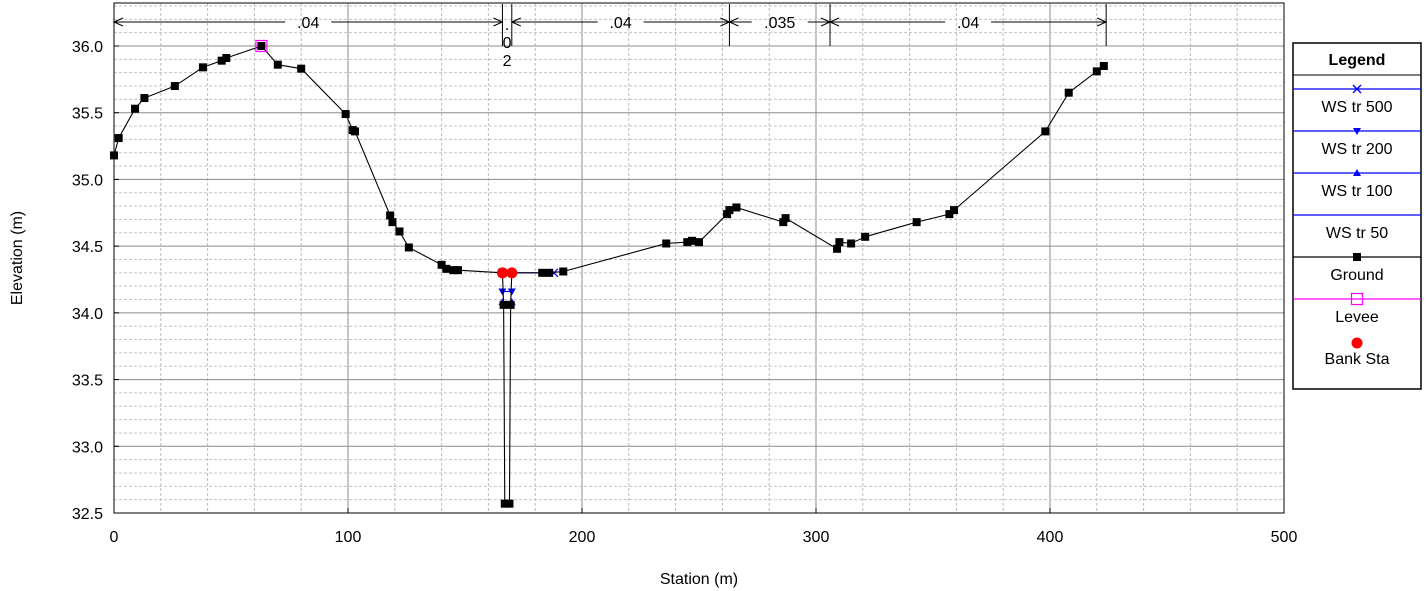 The height and width of the screenshot is (591, 1428). I want to click on manning-n-label: ., so click(507, 25).